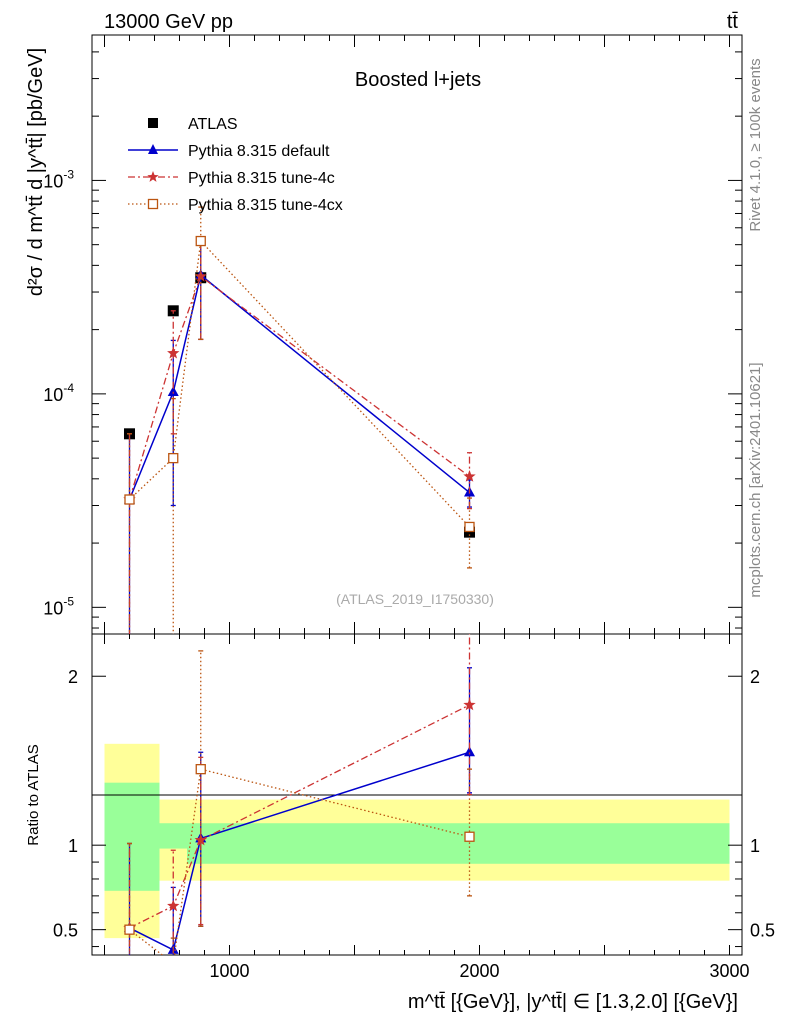 The image size is (786, 1024). What do you see at coordinates (755, 479) in the screenshot?
I see `mcplots-label: mcplots.cern.ch [arXiv:2401.10621]` at bounding box center [755, 479].